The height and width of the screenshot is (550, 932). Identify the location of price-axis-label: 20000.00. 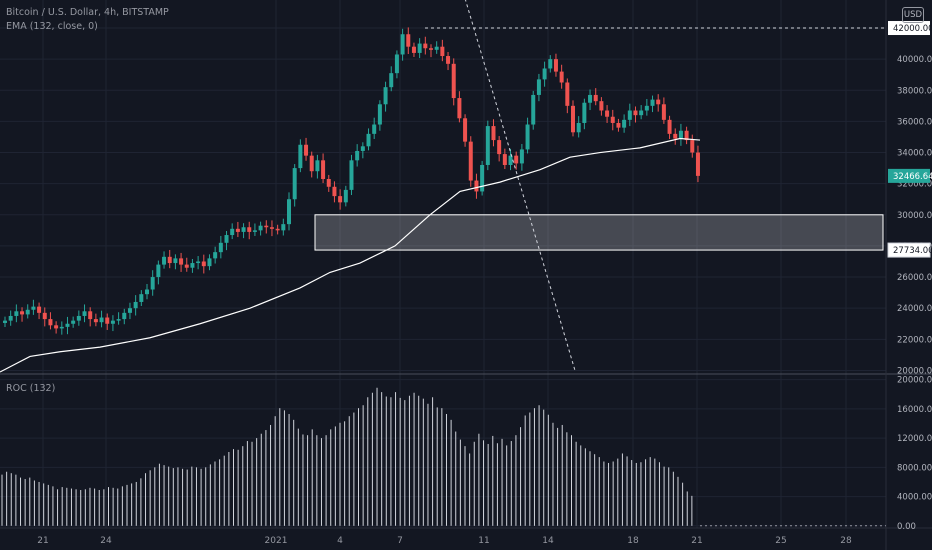
(914, 371).